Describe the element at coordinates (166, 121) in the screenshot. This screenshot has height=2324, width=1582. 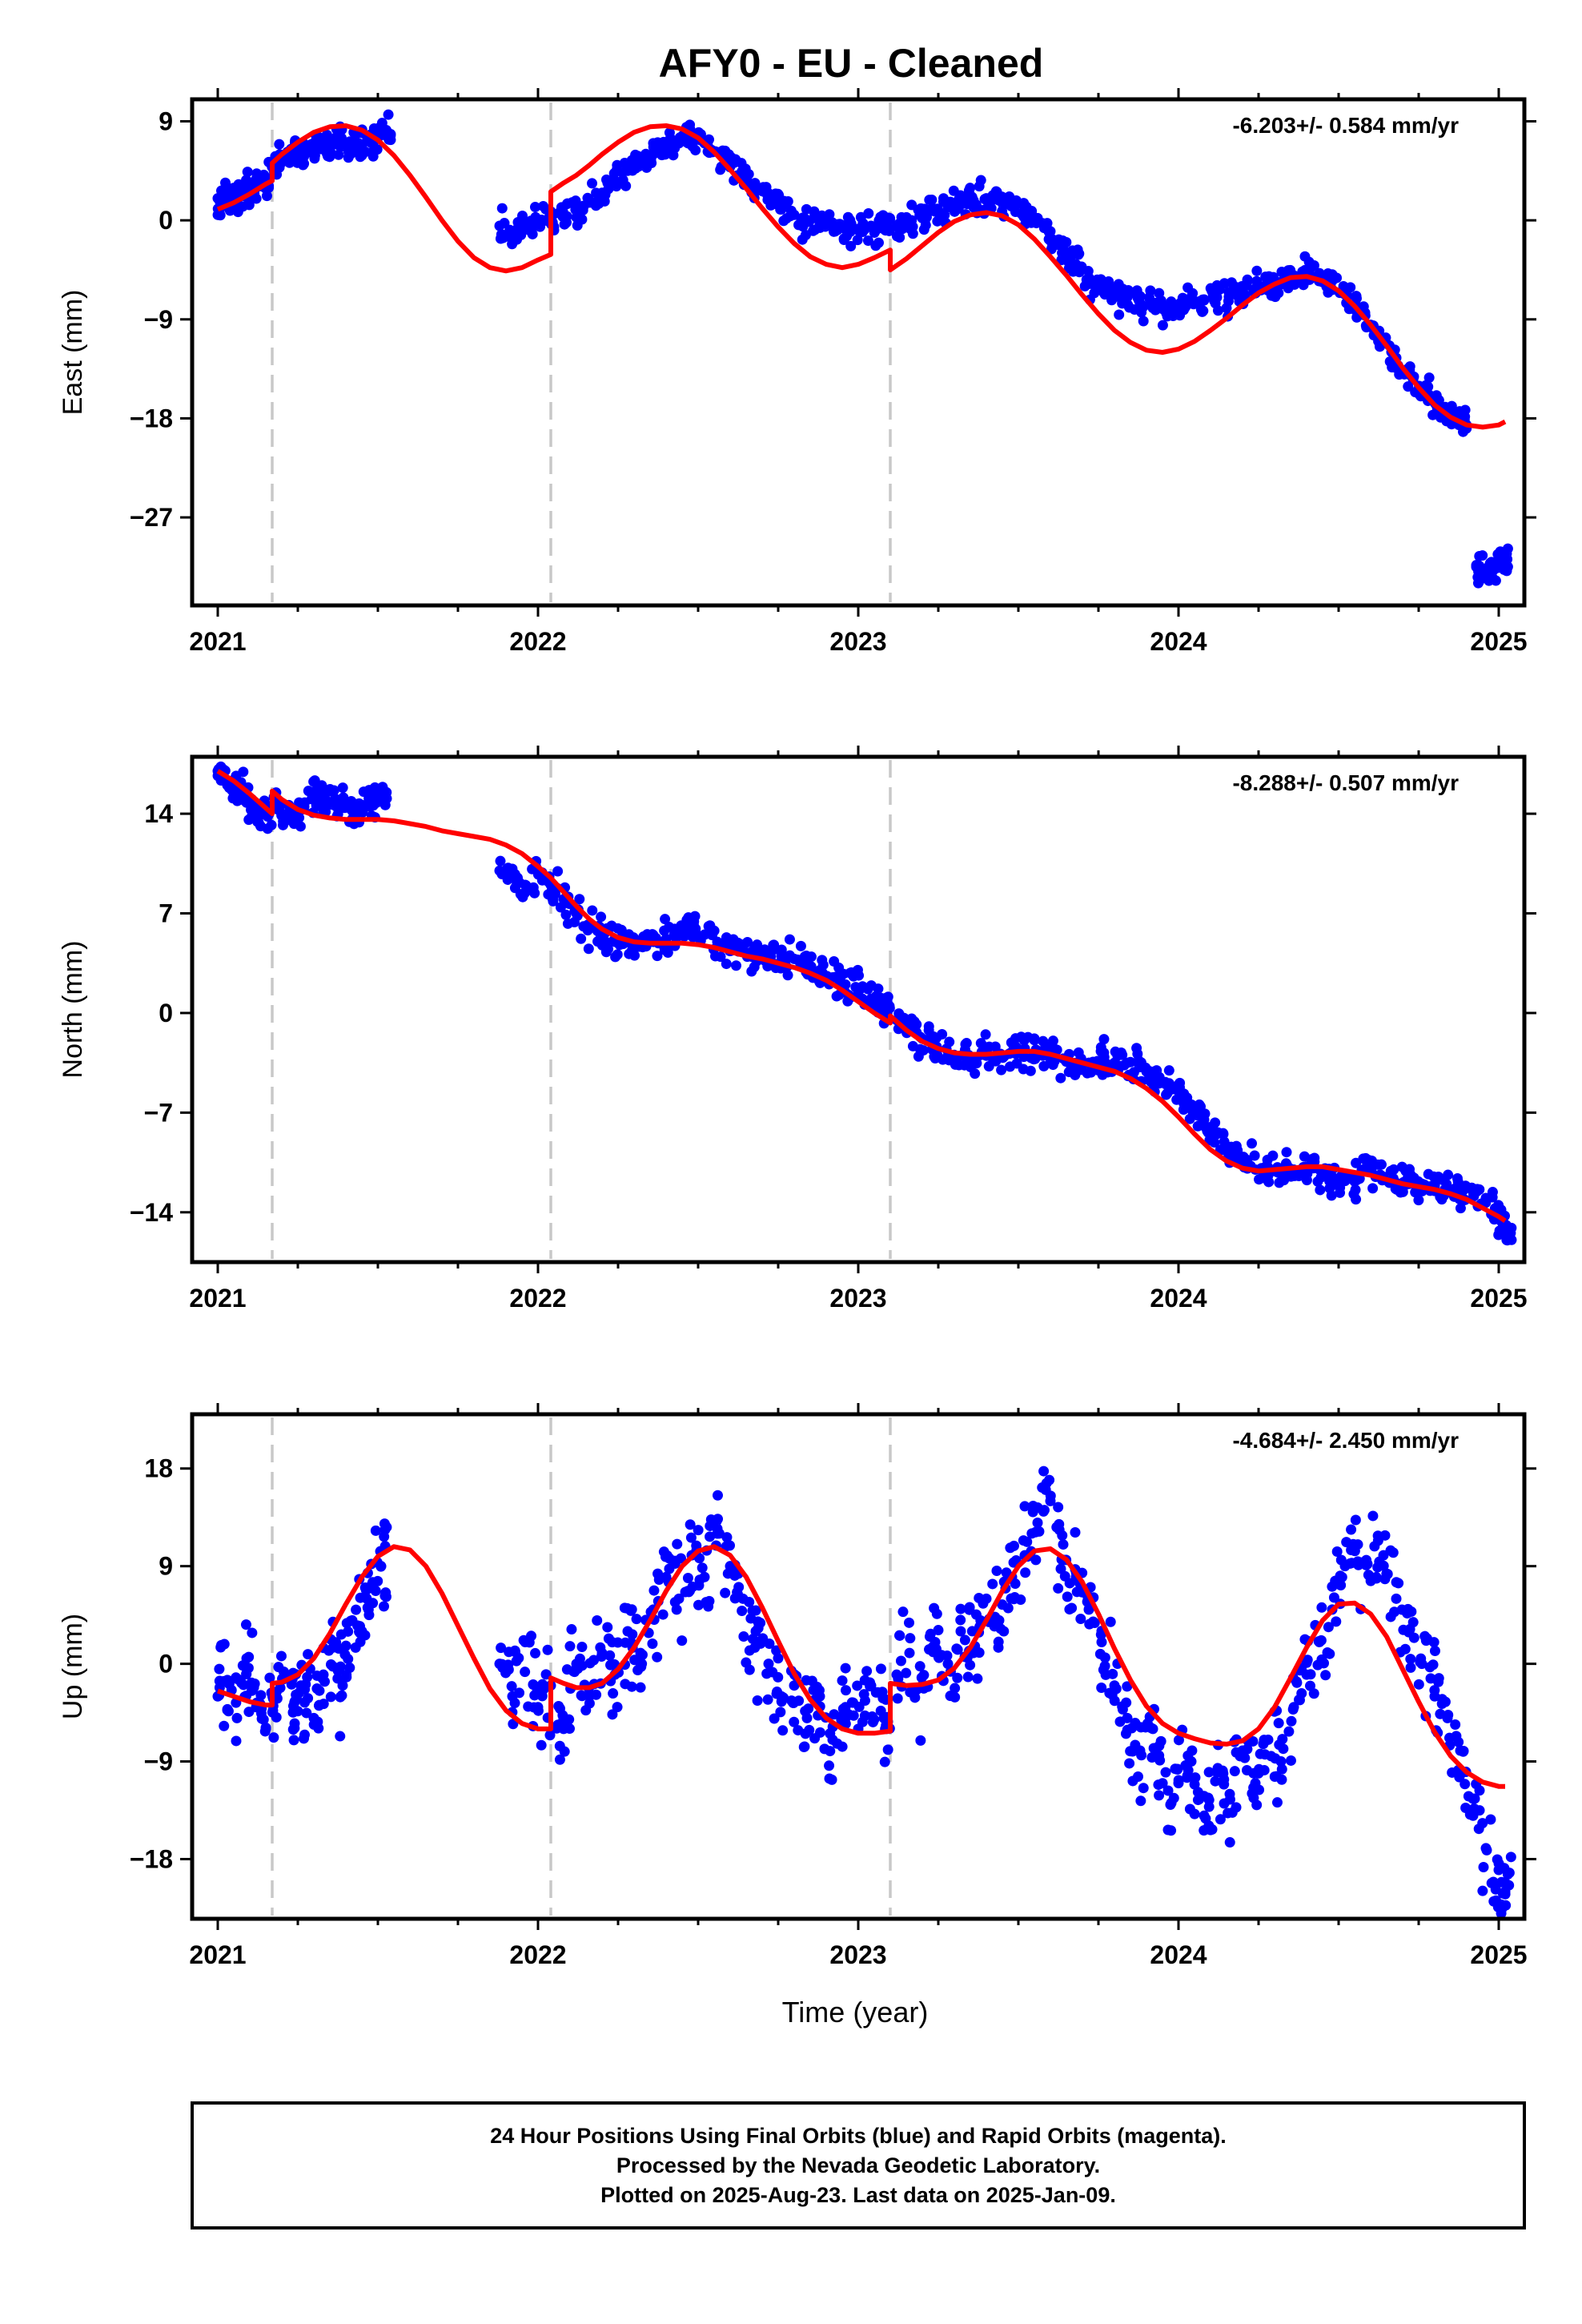
I see `east-y-tick-label: 9` at that location.